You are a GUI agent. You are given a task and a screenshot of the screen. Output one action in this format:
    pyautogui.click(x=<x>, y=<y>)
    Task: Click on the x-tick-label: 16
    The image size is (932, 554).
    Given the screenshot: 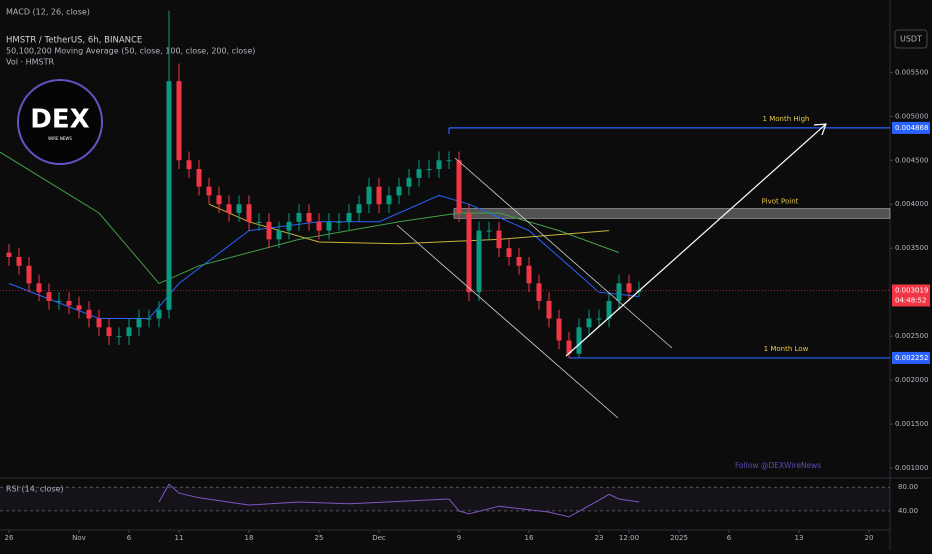 What is the action you would take?
    pyautogui.click(x=529, y=538)
    